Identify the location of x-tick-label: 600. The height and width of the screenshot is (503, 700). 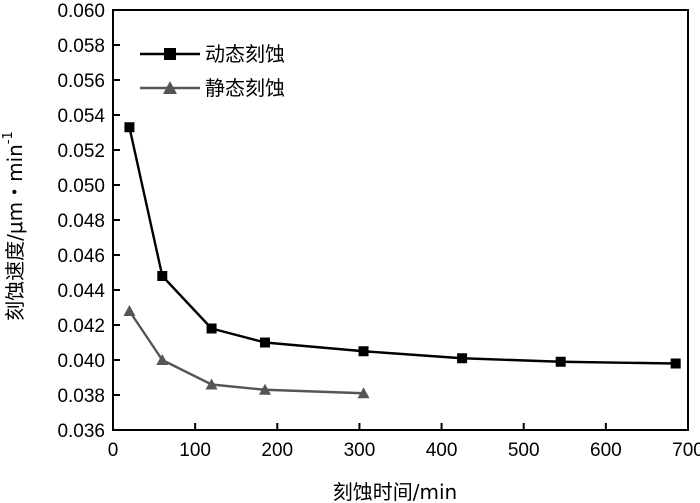
(606, 450).